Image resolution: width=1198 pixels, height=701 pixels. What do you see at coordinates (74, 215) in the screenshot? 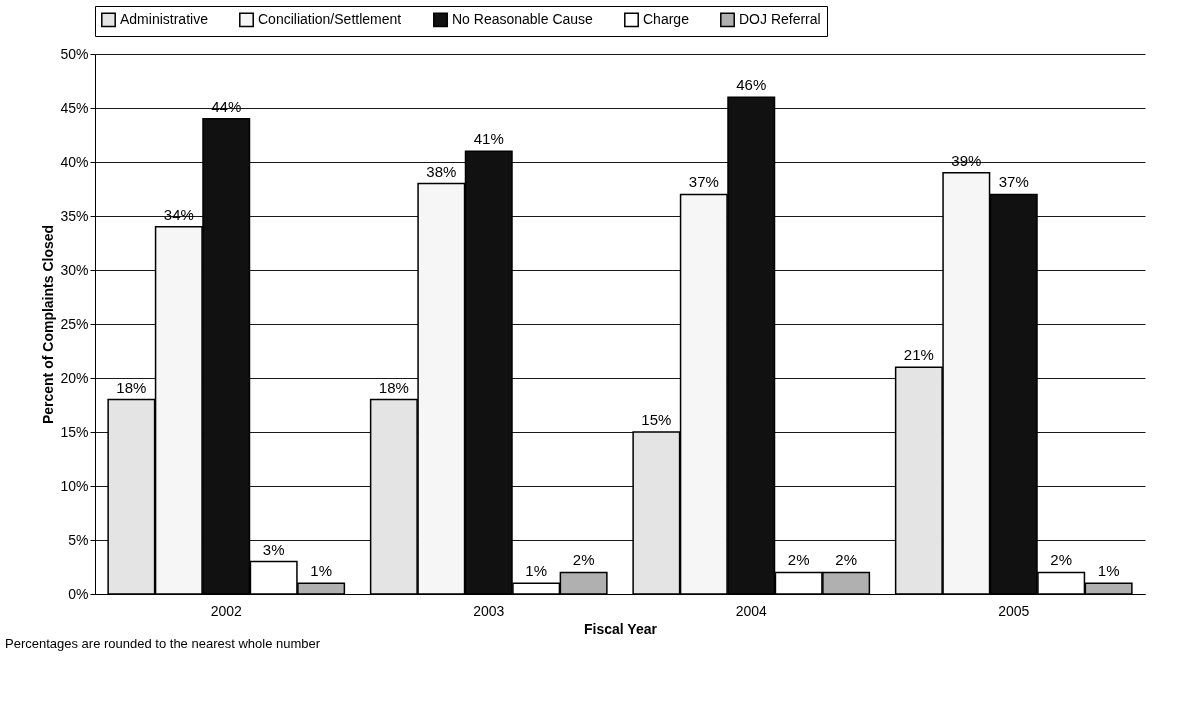
I see `y-tick-label: 35%` at bounding box center [74, 215].